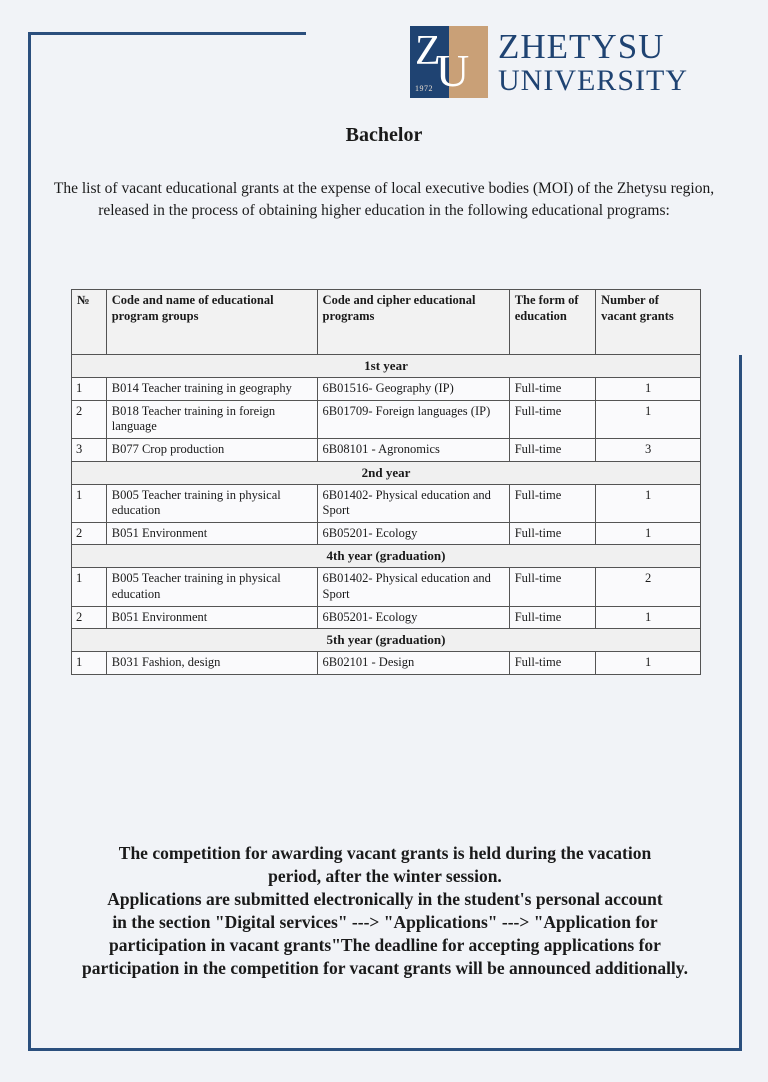 The image size is (768, 1082). Describe the element at coordinates (413, 419) in the screenshot. I see `cell-program-code: 6B01709- Foreign languages (IP)` at that location.